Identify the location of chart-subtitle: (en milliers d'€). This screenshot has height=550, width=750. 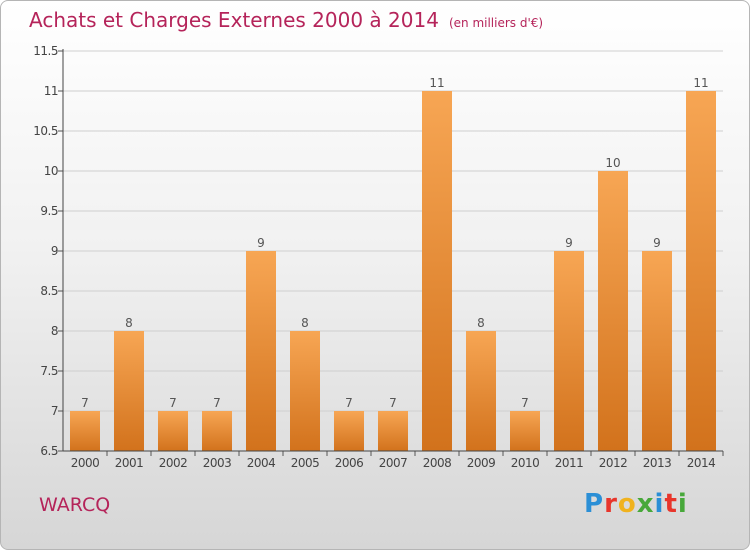
(496, 23).